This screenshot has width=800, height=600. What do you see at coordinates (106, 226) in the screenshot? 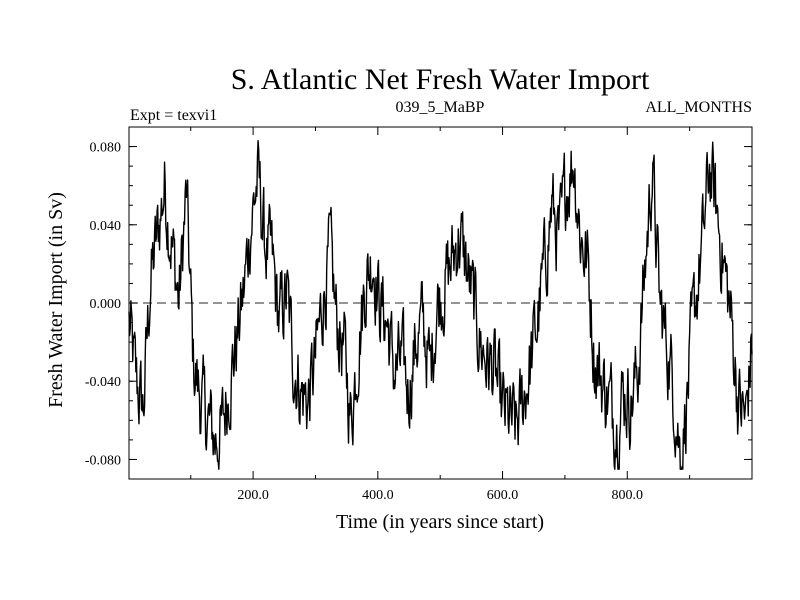
I see `y-tick-label: 0.040` at bounding box center [106, 226].